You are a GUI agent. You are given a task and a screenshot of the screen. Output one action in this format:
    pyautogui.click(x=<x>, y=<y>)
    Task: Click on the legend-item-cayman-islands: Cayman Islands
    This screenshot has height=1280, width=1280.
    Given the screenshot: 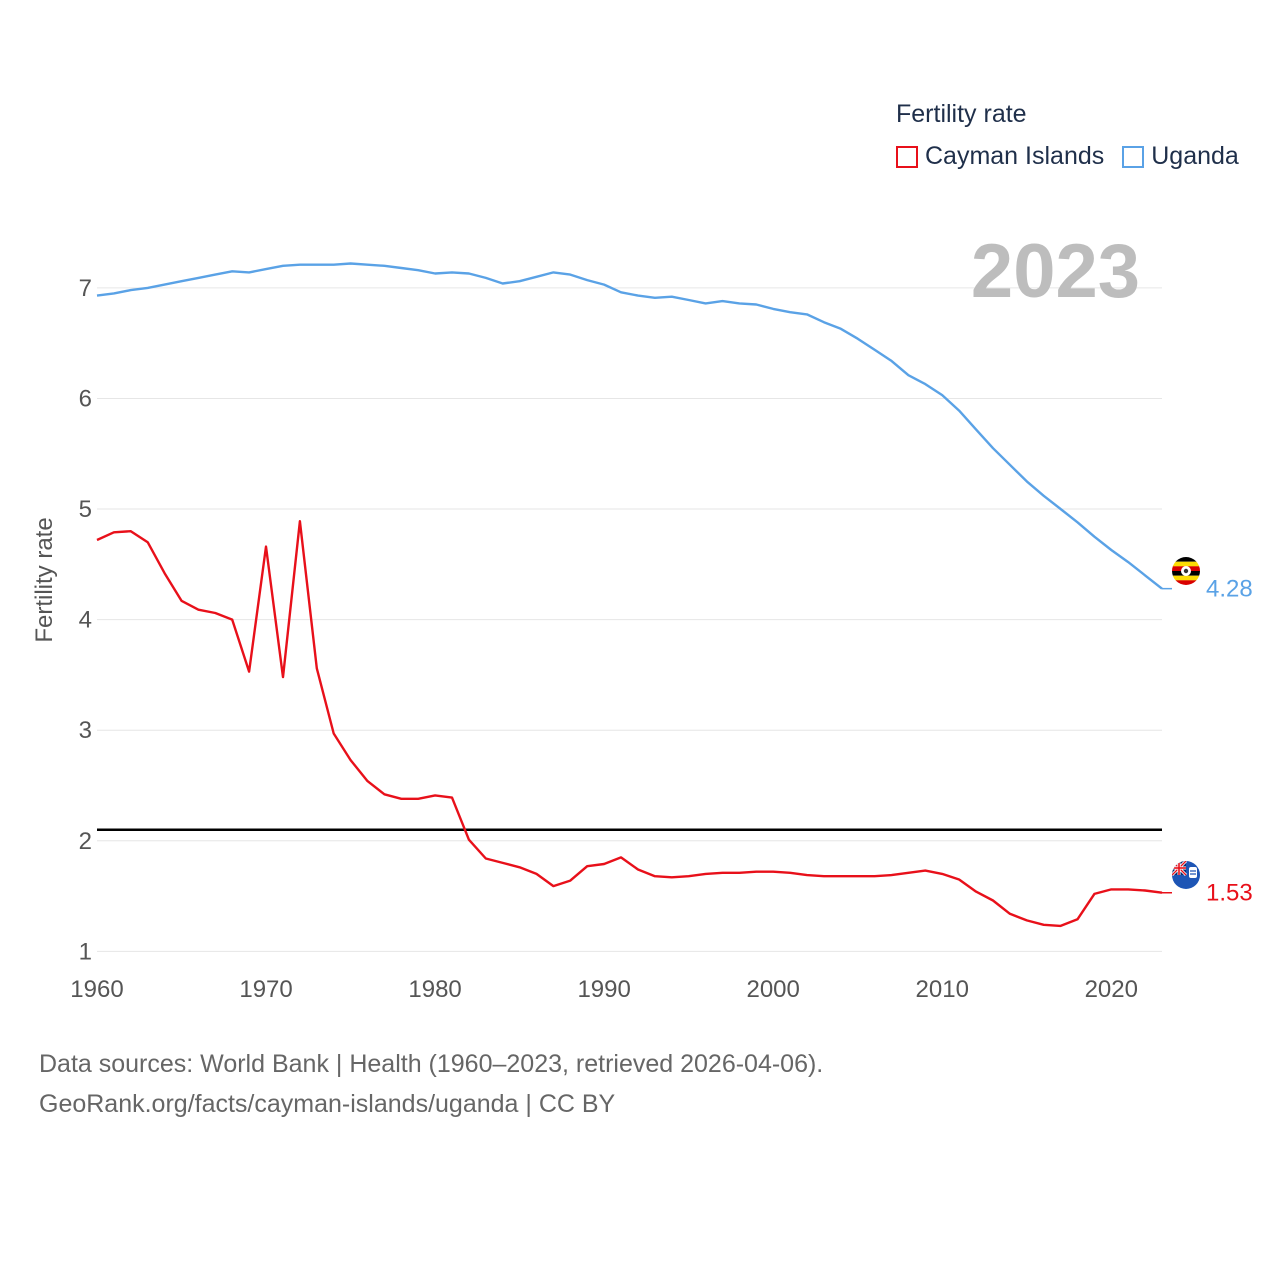 What is the action you would take?
    pyautogui.click(x=1000, y=156)
    